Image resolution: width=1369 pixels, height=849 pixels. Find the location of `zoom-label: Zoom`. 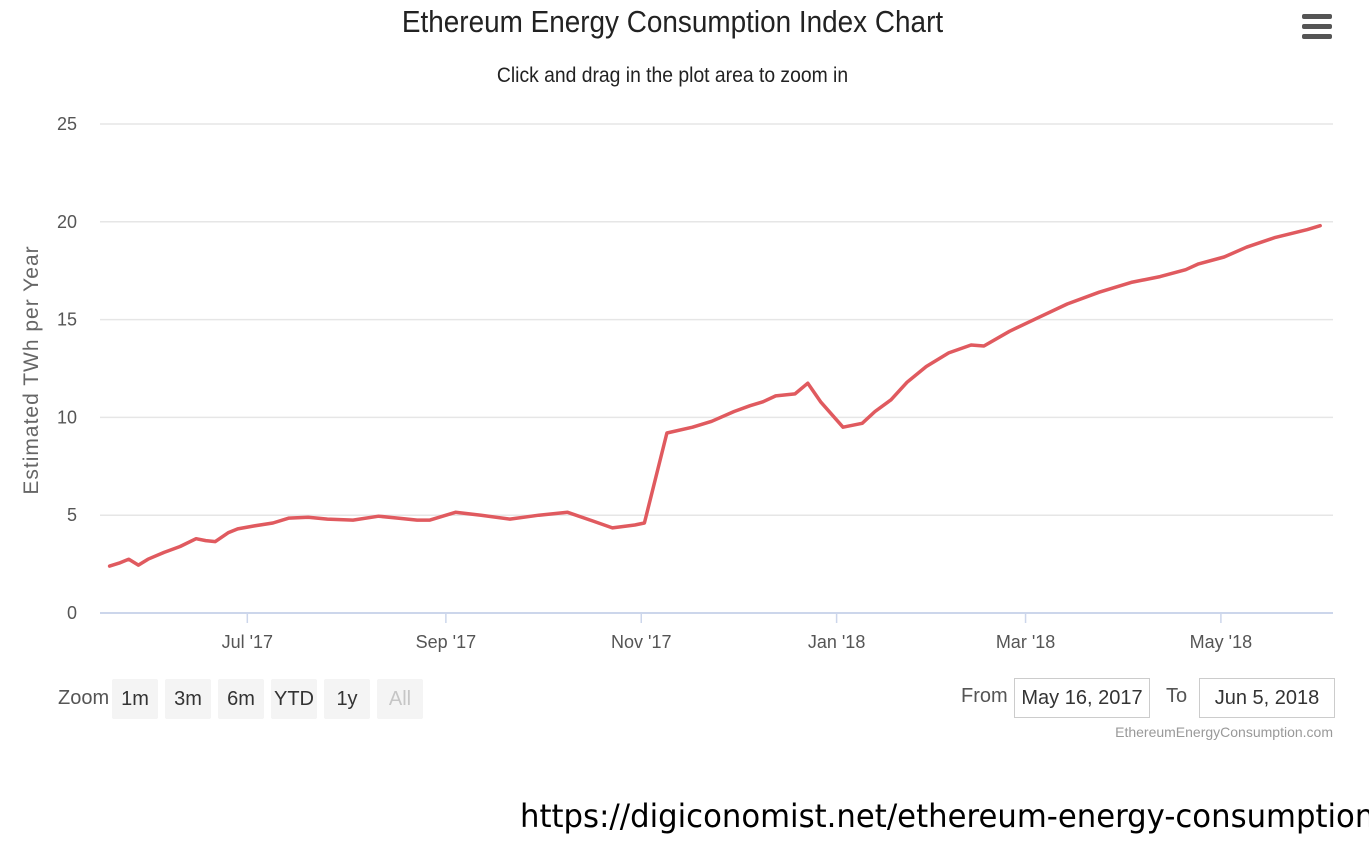

zoom-label: Zoom is located at coordinates (84, 698).